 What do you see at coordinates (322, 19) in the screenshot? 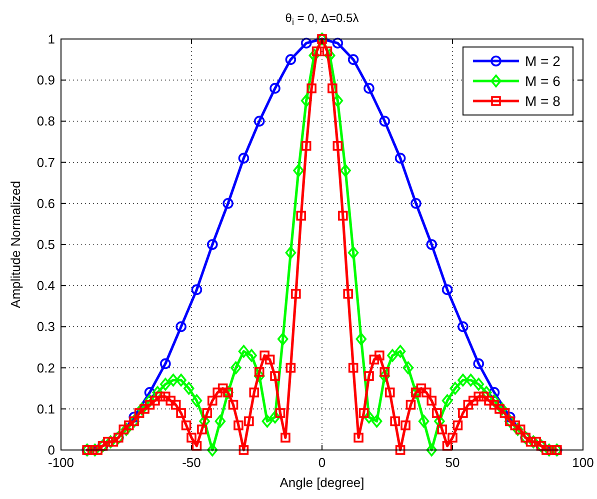
I see `chart-title: θ$_{i}$ = 0, Δ=0.5λ` at bounding box center [322, 19].